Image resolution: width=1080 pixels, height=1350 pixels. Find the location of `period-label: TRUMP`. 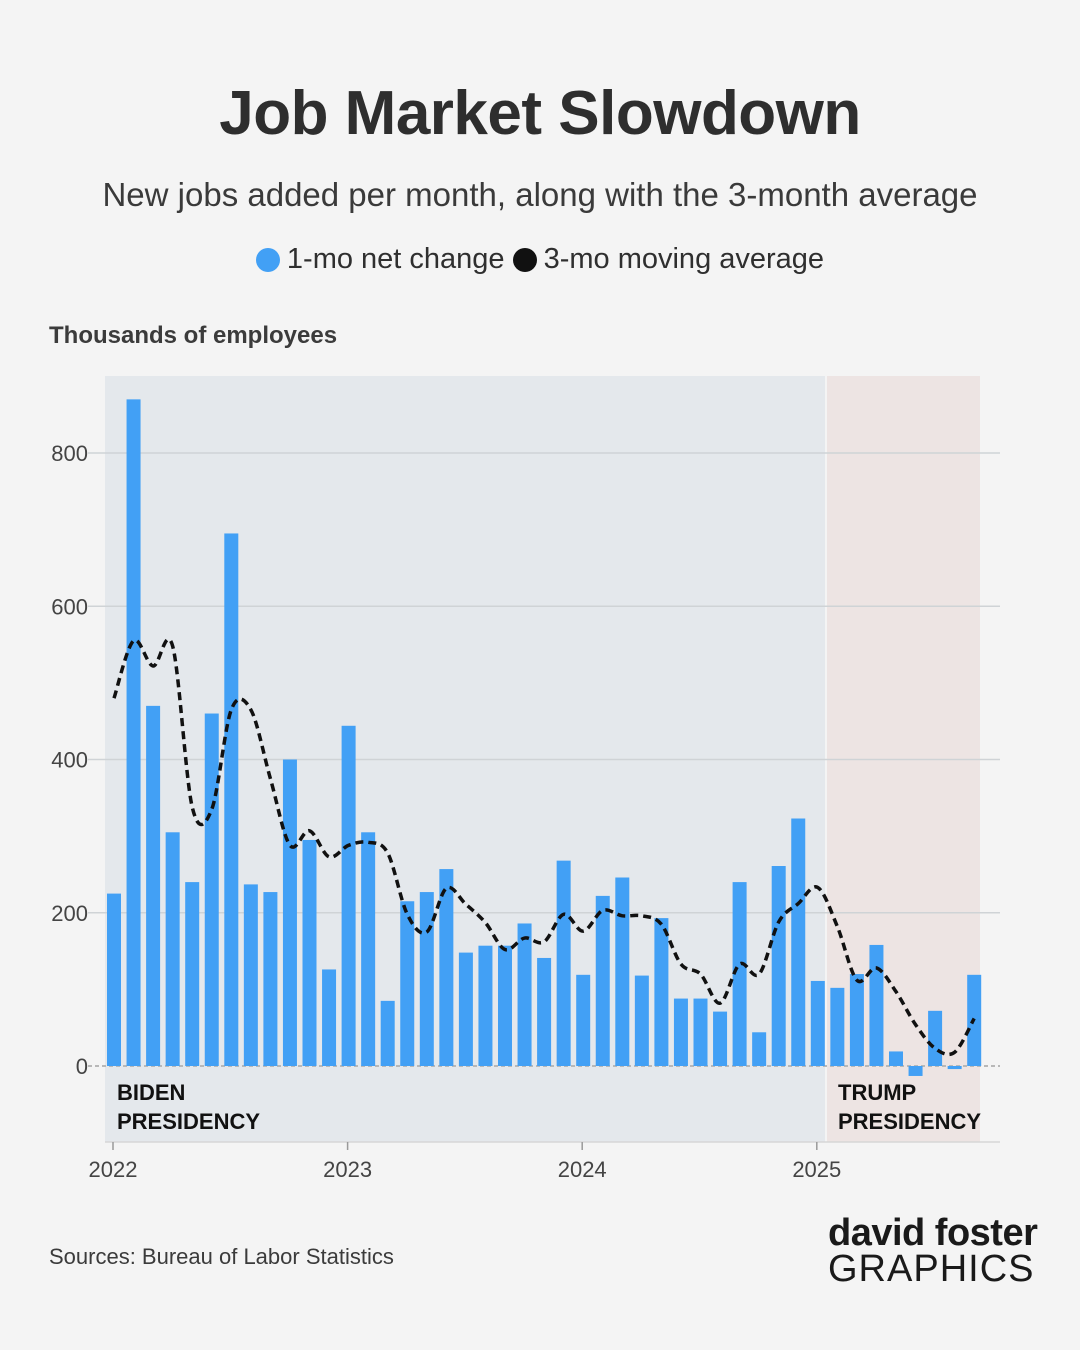

period-label: TRUMP is located at coordinates (877, 1092).